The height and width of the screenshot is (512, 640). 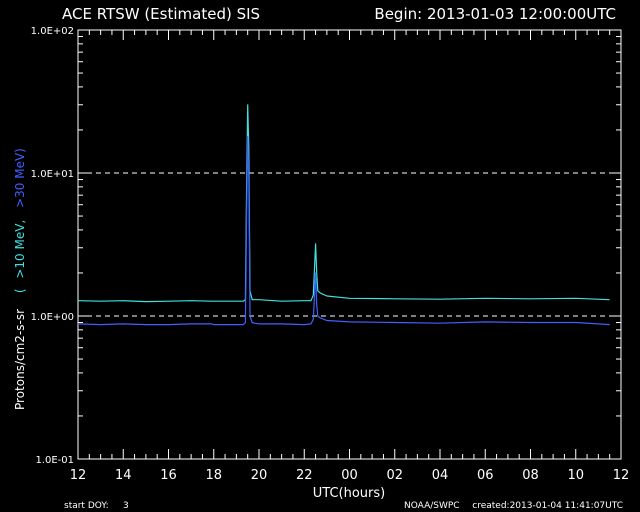 I want to click on y-axis-label: Protons/cm2-s-sr, so click(x=20, y=359).